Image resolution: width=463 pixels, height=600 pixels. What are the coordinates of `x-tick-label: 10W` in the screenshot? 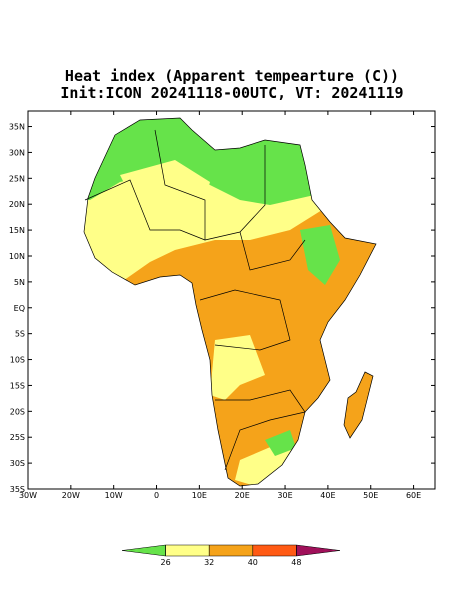 It's located at (114, 495).